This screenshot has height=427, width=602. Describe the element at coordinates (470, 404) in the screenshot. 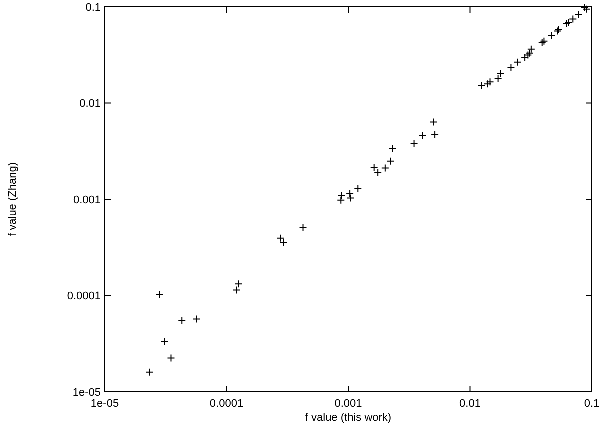

I see `x-tick-label: 0.01` at that location.